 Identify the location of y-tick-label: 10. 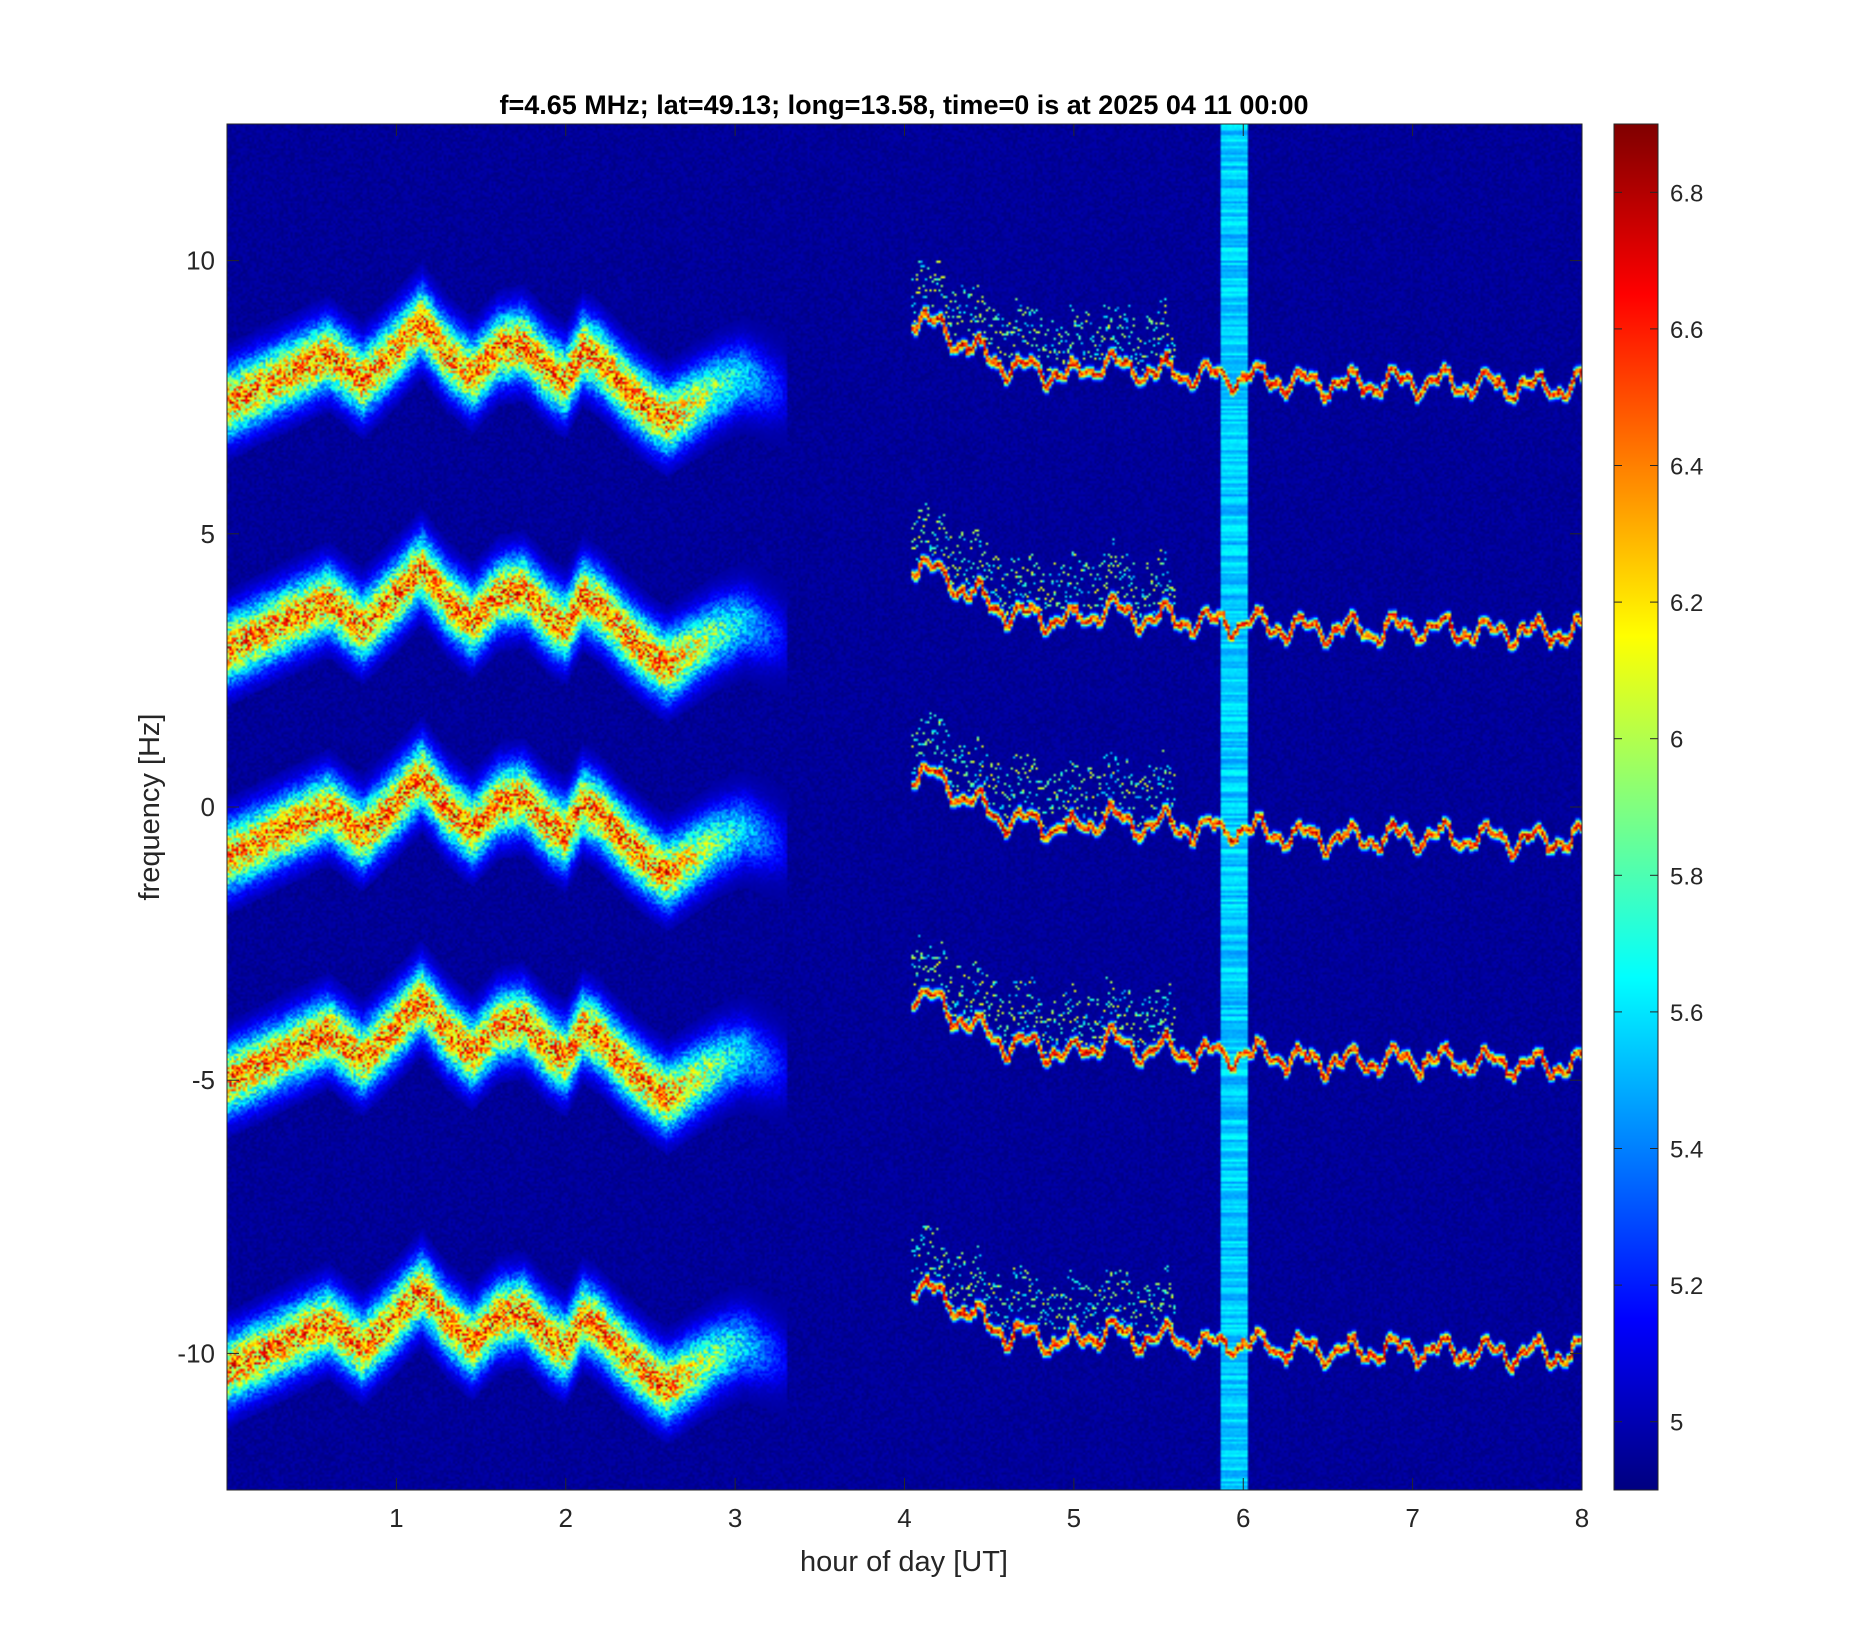
(200, 261).